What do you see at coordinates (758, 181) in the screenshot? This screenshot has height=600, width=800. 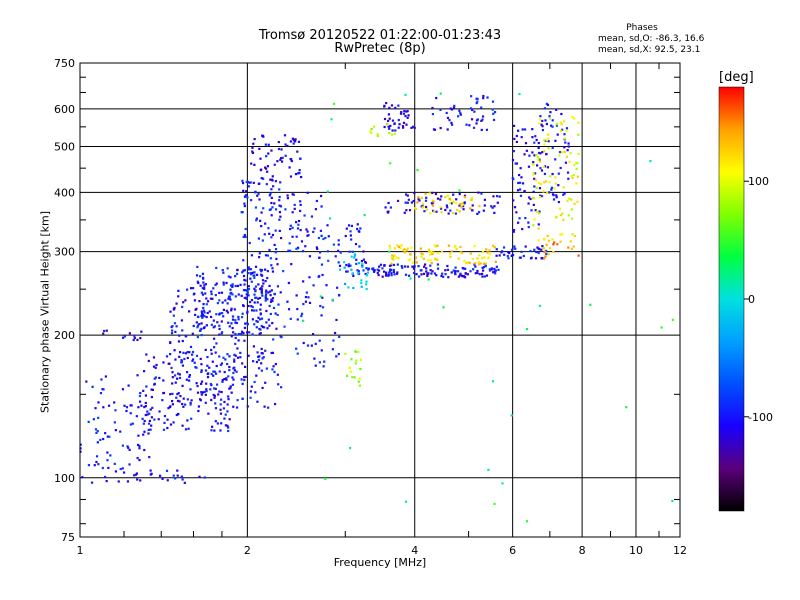 I see `colorbar-tick-label: 100` at bounding box center [758, 181].